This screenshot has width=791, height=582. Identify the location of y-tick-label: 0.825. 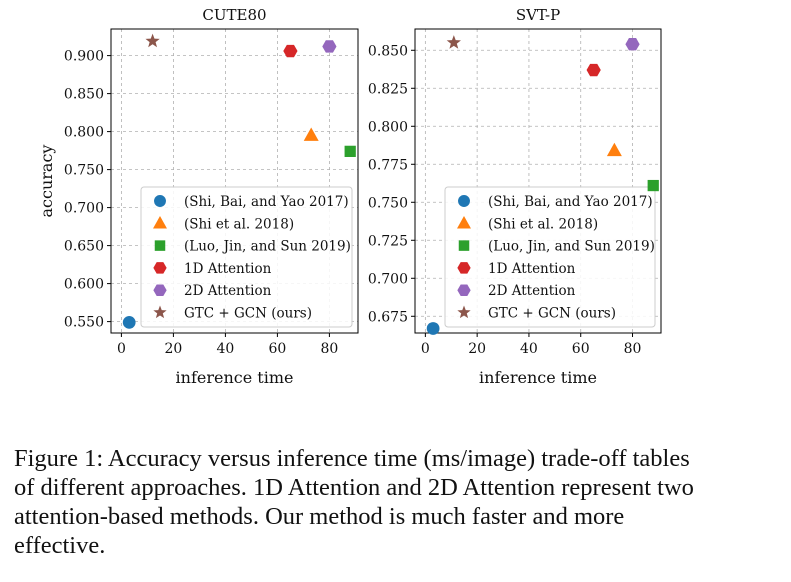
(388, 89).